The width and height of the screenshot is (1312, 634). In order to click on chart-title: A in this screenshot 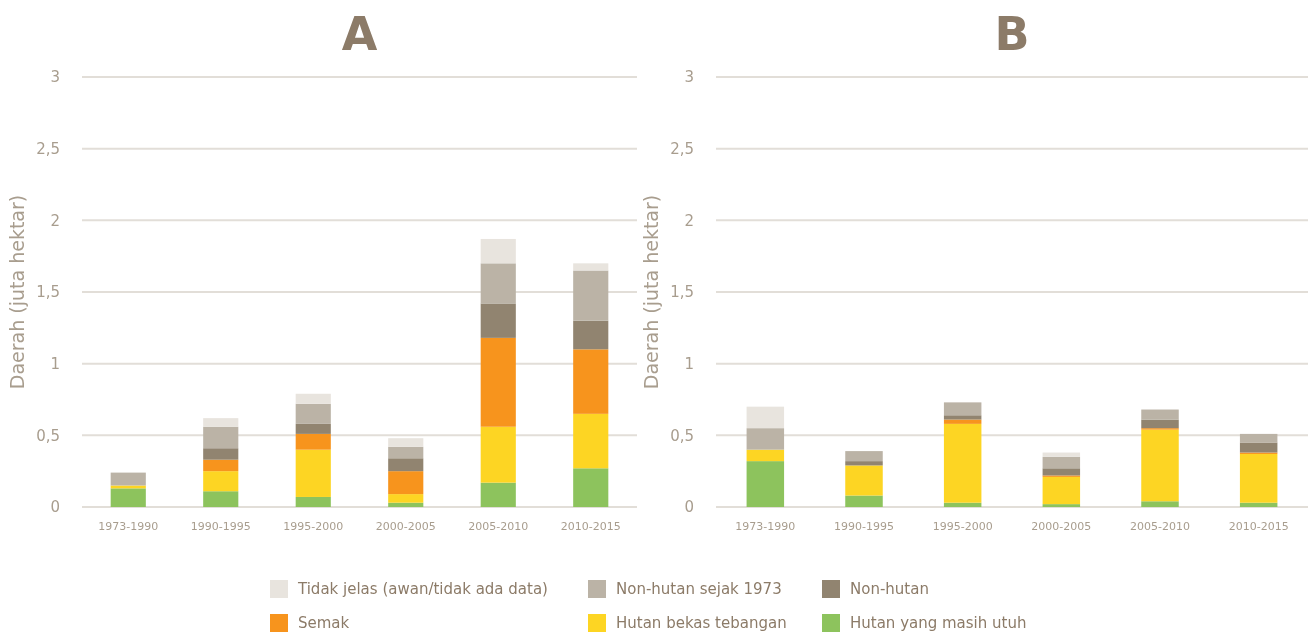, I will do `click(359, 34)`.